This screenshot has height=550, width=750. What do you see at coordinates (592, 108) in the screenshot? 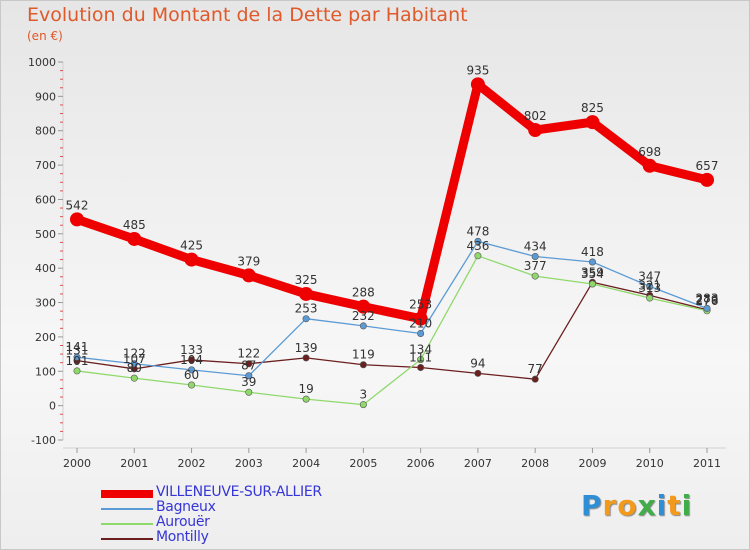
I see `data-label: 825` at bounding box center [592, 108].